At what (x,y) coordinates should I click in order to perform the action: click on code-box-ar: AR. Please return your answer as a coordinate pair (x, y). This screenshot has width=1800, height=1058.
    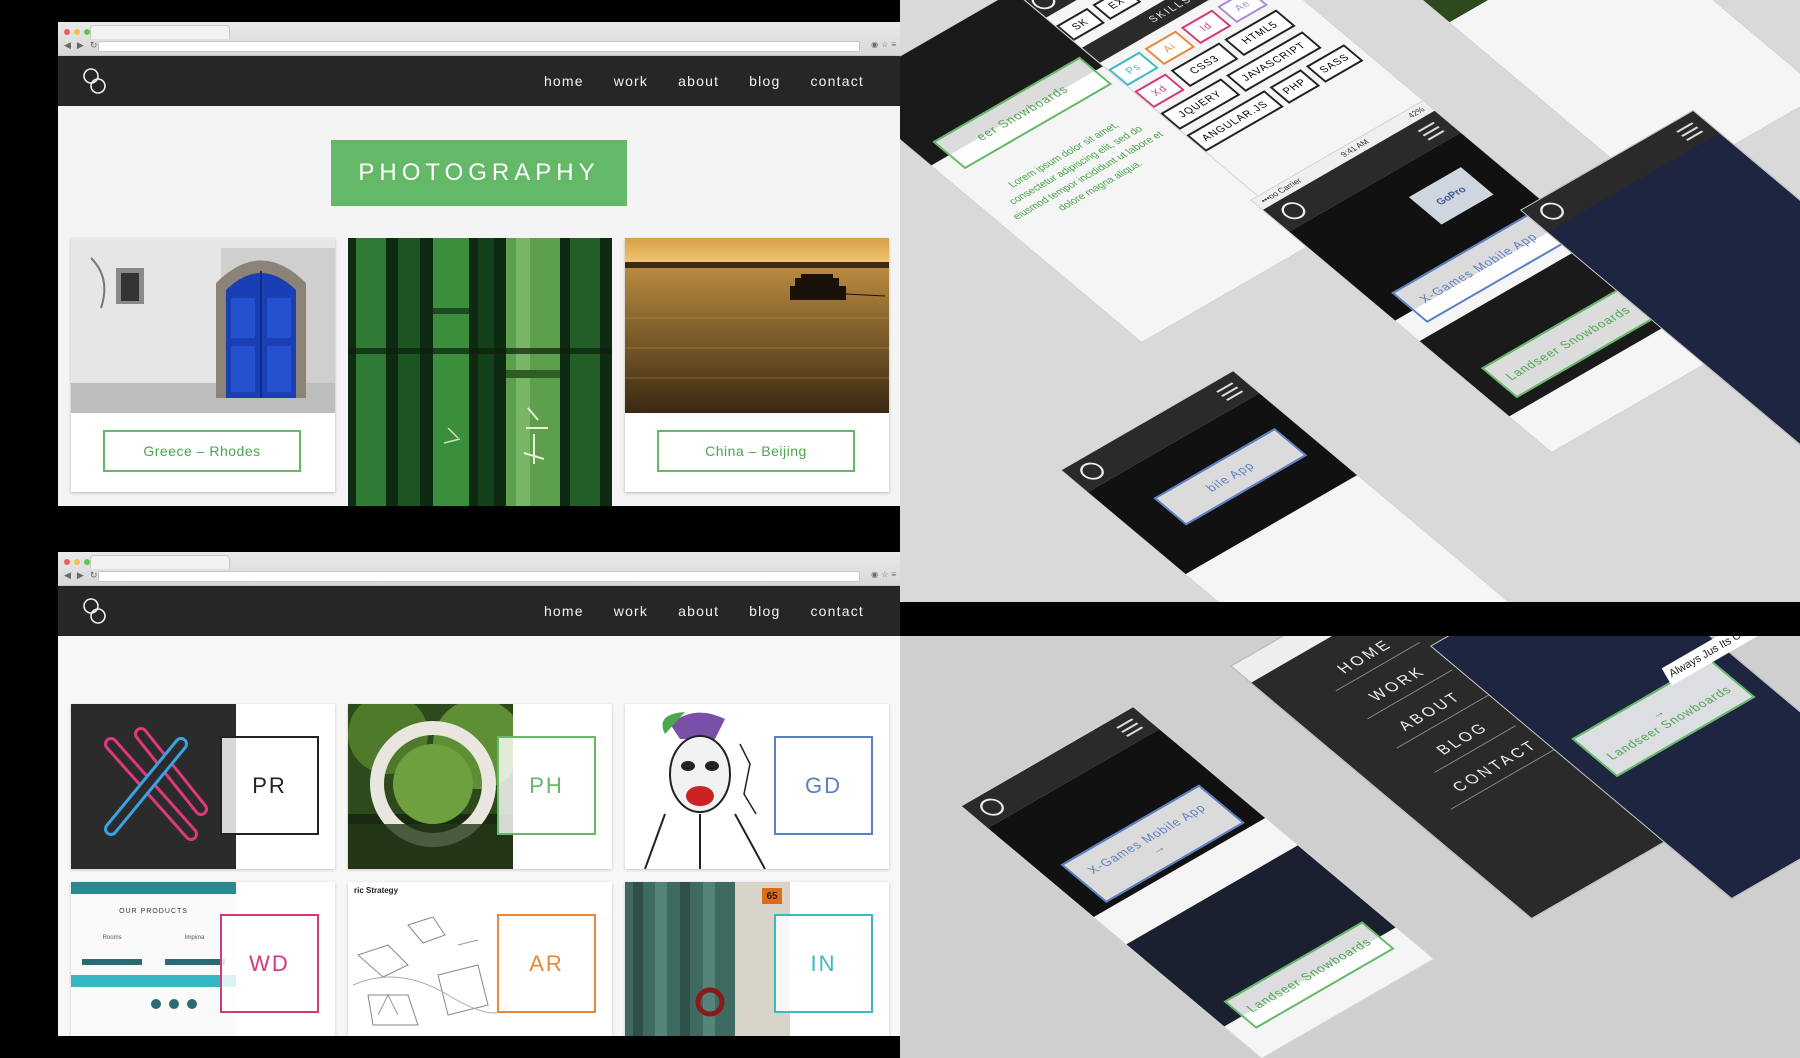
    Looking at the image, I should click on (546, 963).